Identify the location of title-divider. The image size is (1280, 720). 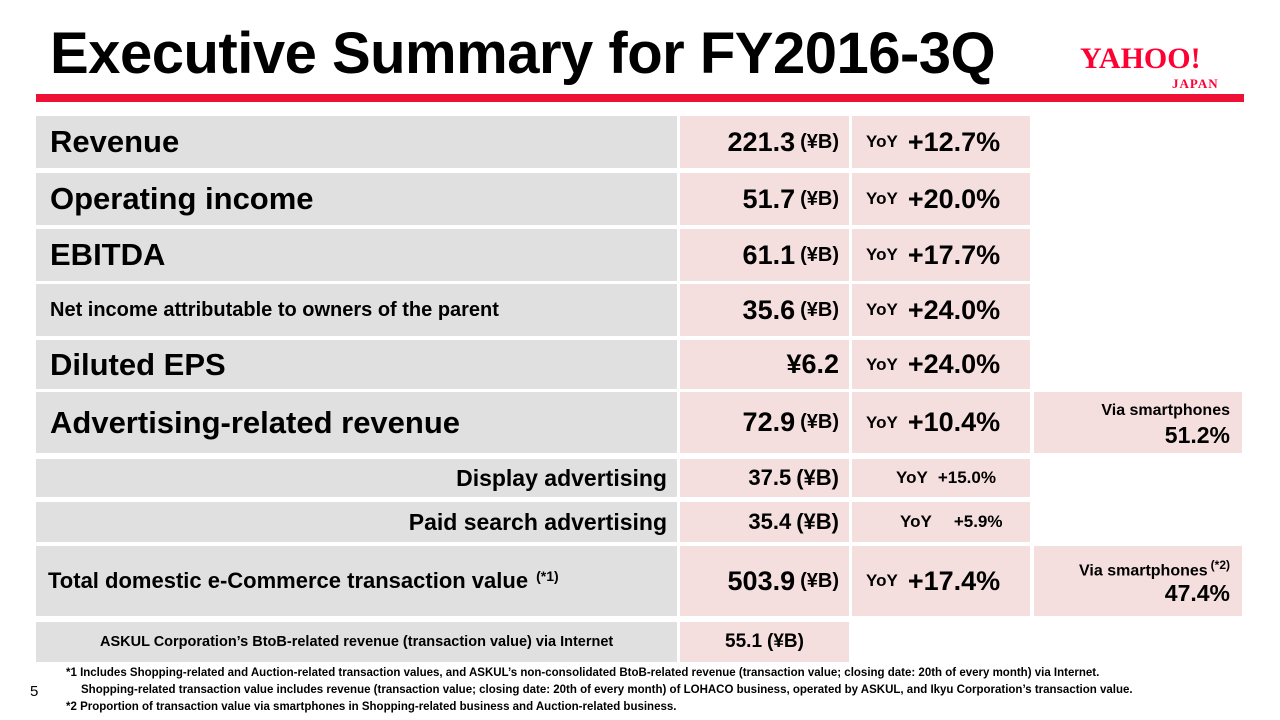
(640, 98).